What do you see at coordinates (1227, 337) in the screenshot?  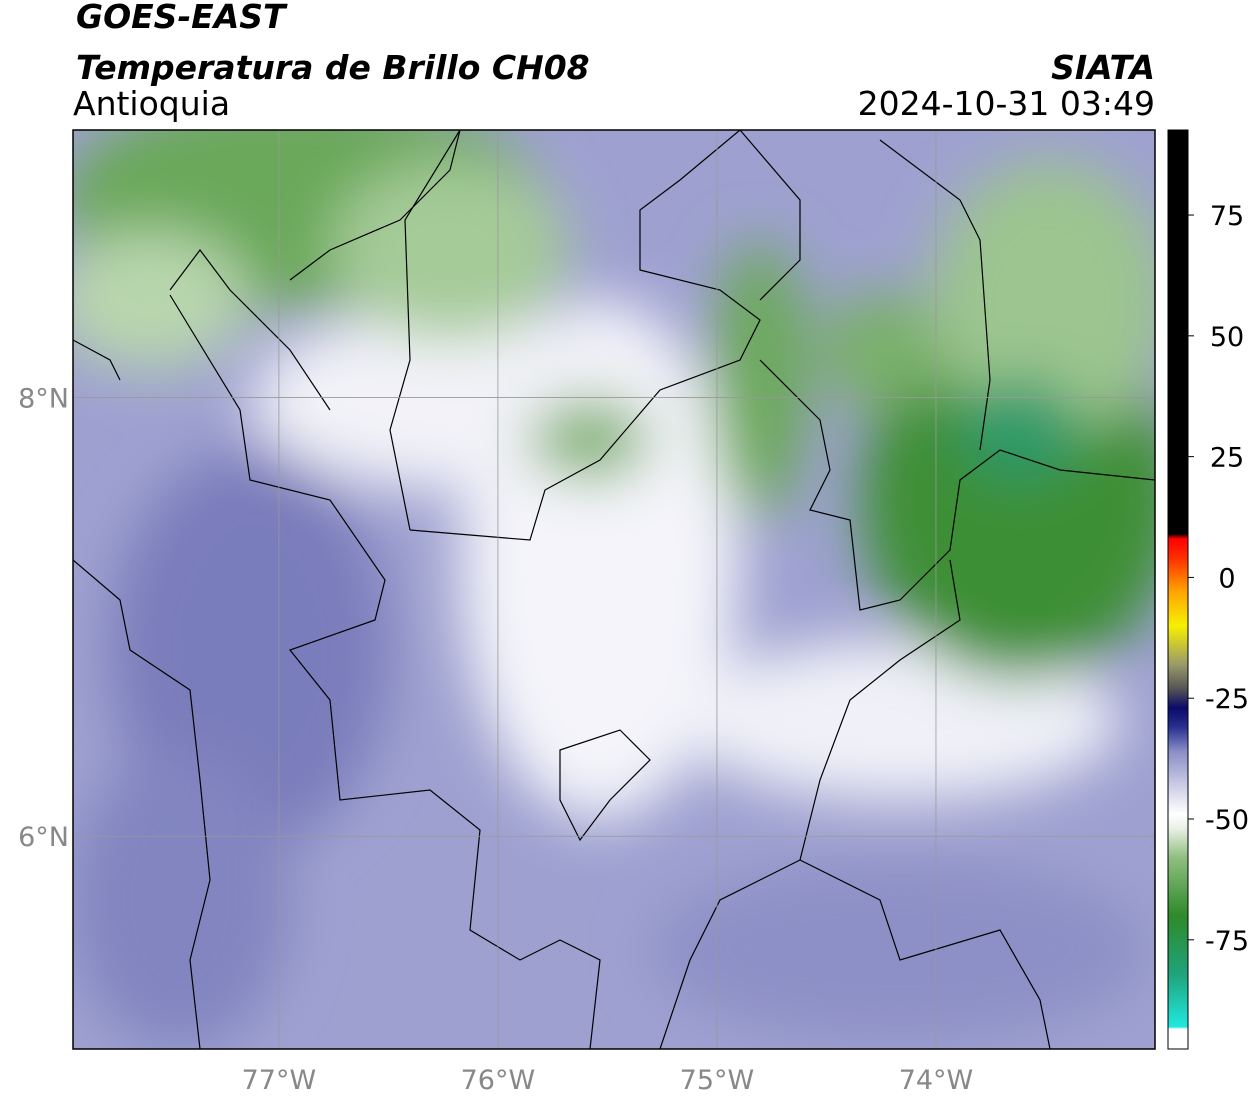 I see `colorbar-tick-label: 50` at bounding box center [1227, 337].